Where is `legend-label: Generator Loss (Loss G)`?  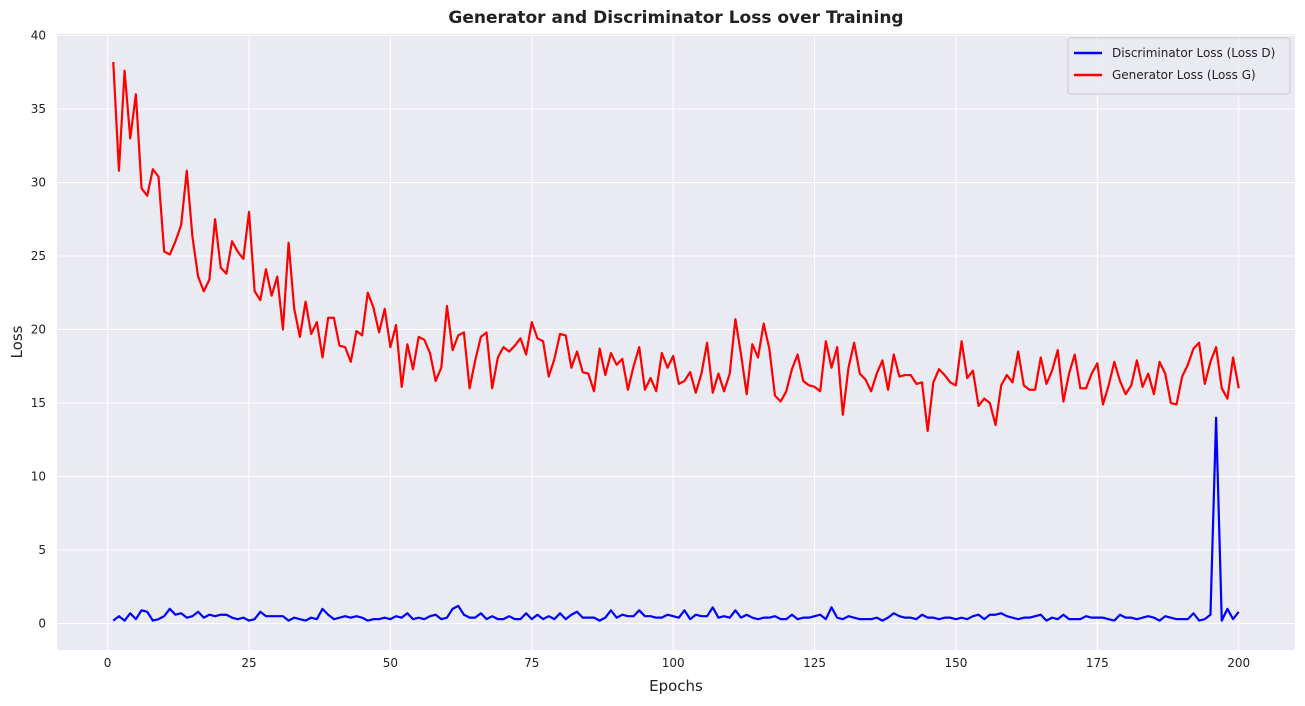 legend-label: Generator Loss (Loss G) is located at coordinates (1184, 75).